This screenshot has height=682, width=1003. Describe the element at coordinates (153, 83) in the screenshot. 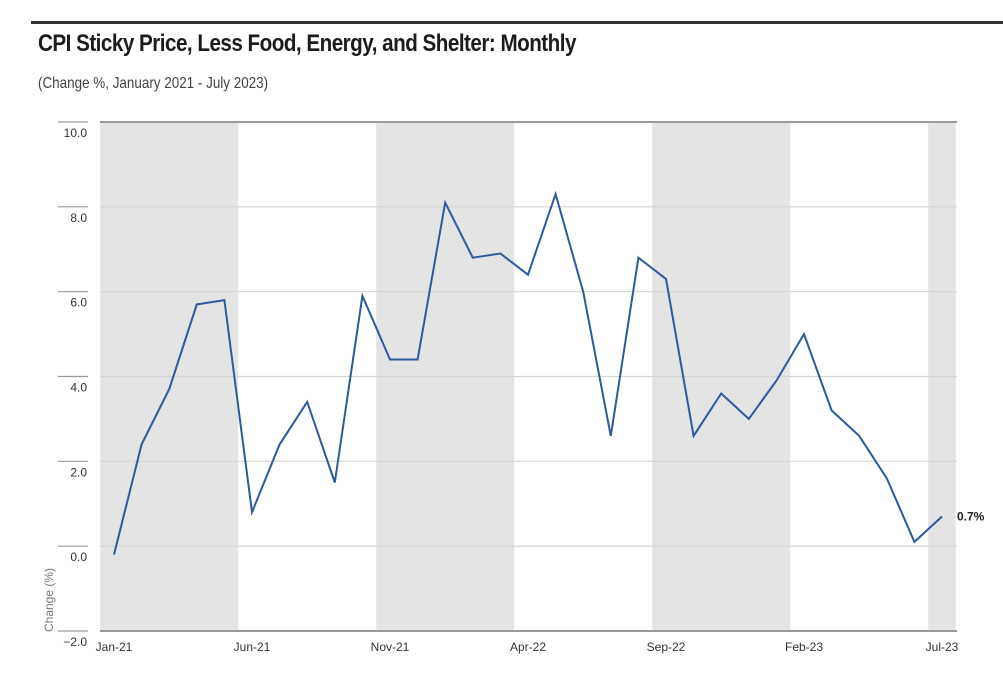

I see `chart-subtitle: (Change %, January 2021 - July 2023)` at that location.